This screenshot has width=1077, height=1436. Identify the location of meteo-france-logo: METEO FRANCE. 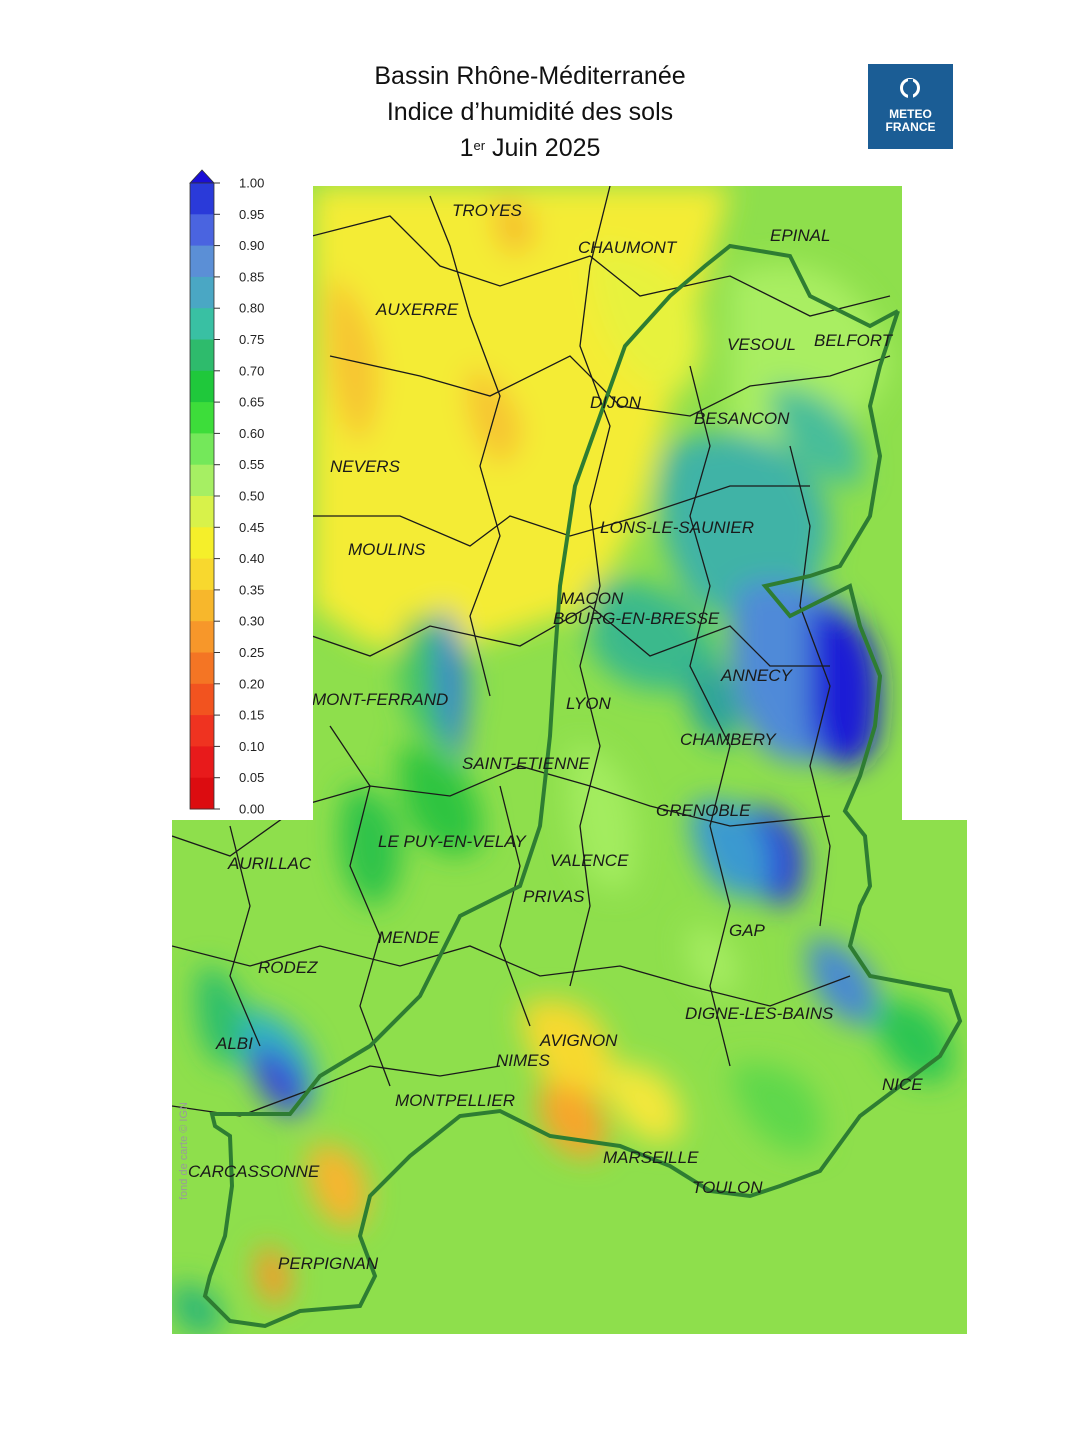
(910, 106).